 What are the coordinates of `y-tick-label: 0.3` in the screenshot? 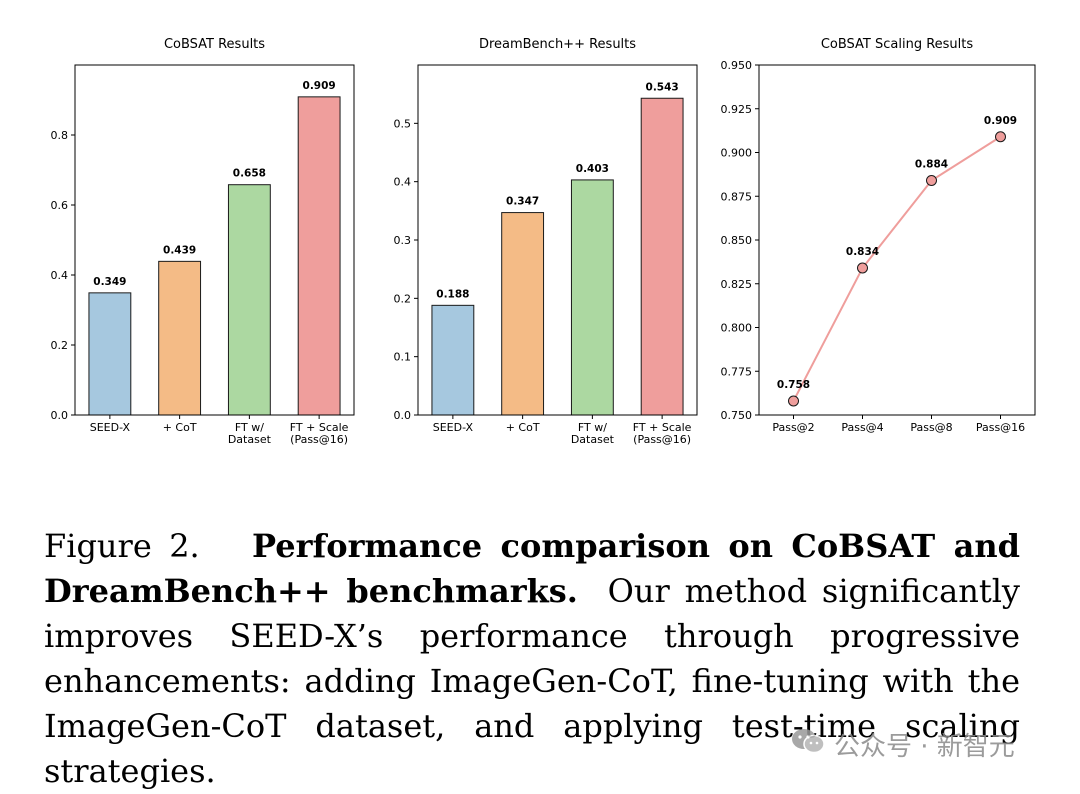 It's located at (403, 240).